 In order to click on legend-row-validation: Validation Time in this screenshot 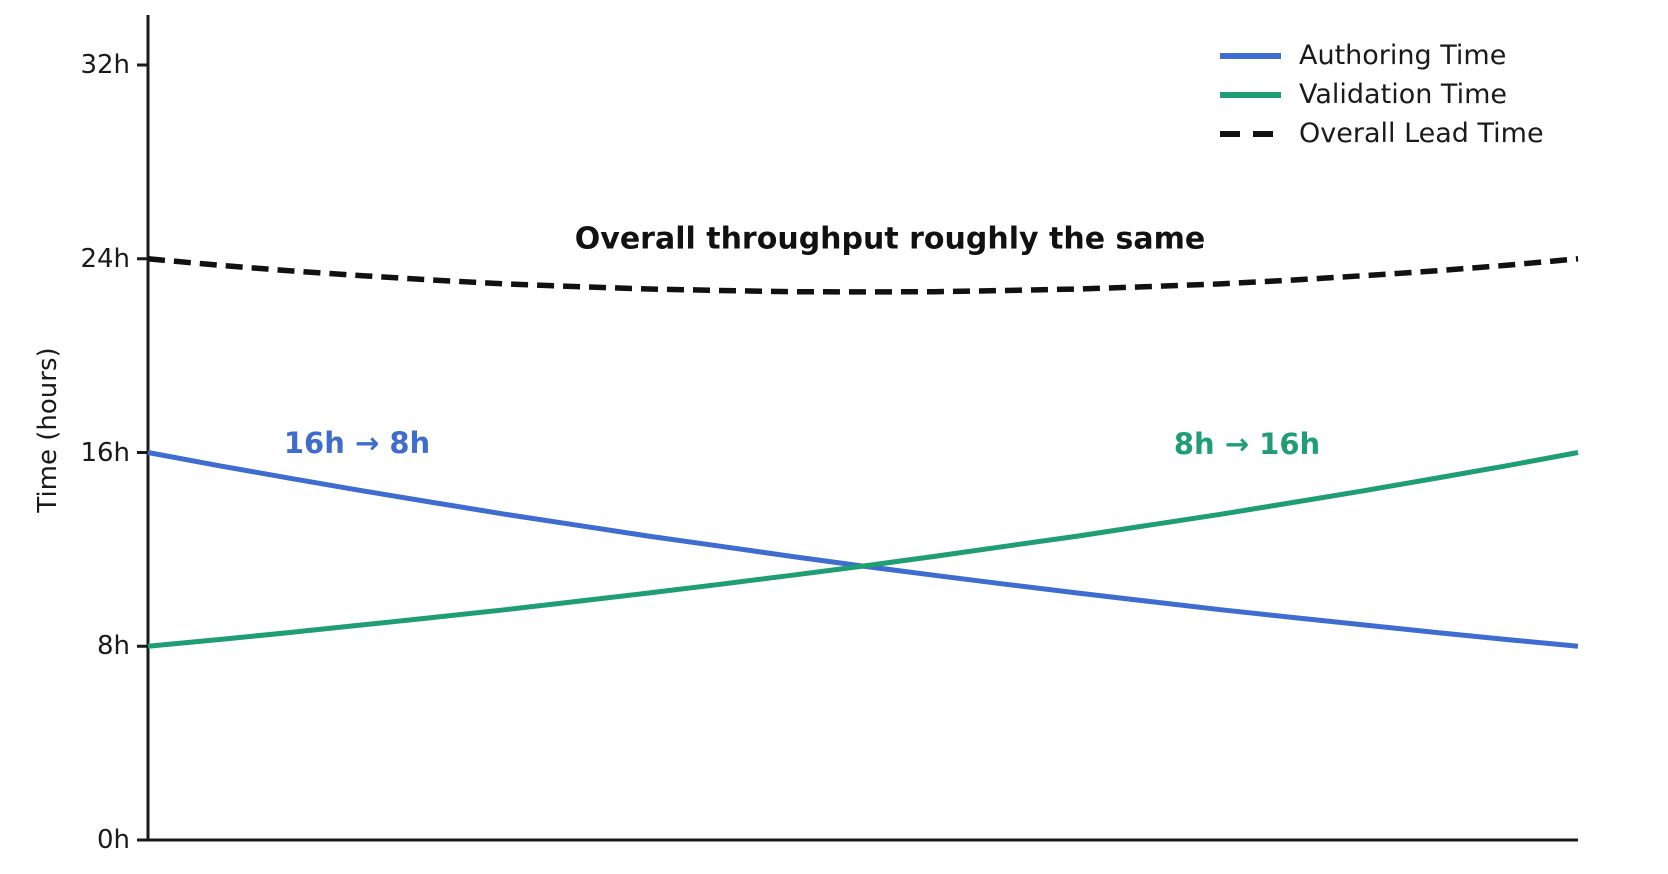, I will do `click(1382, 94)`.